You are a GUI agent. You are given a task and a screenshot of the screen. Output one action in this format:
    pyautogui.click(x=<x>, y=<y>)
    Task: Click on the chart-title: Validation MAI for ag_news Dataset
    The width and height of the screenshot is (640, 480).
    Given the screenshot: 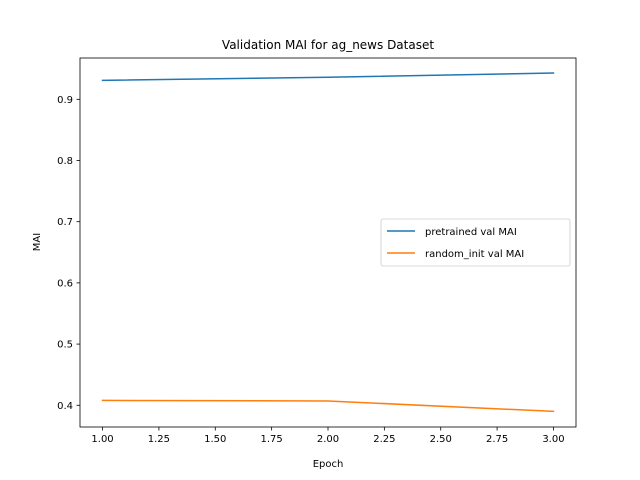 What is the action you would take?
    pyautogui.click(x=328, y=45)
    